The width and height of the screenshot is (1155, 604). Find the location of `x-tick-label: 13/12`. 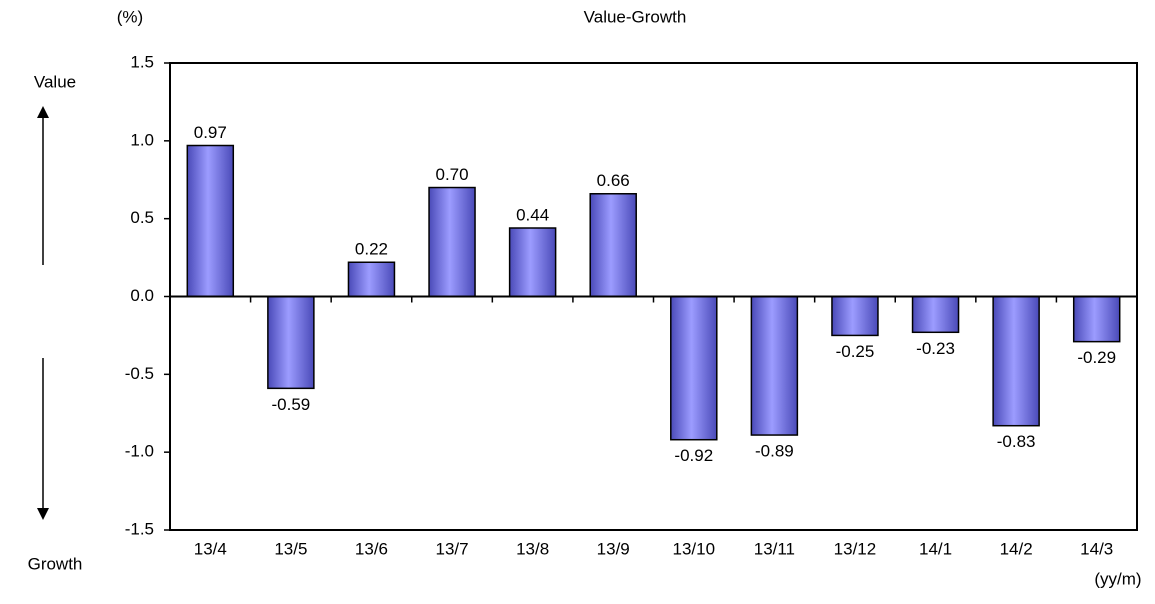

x-tick-label: 13/12 is located at coordinates (855, 548).